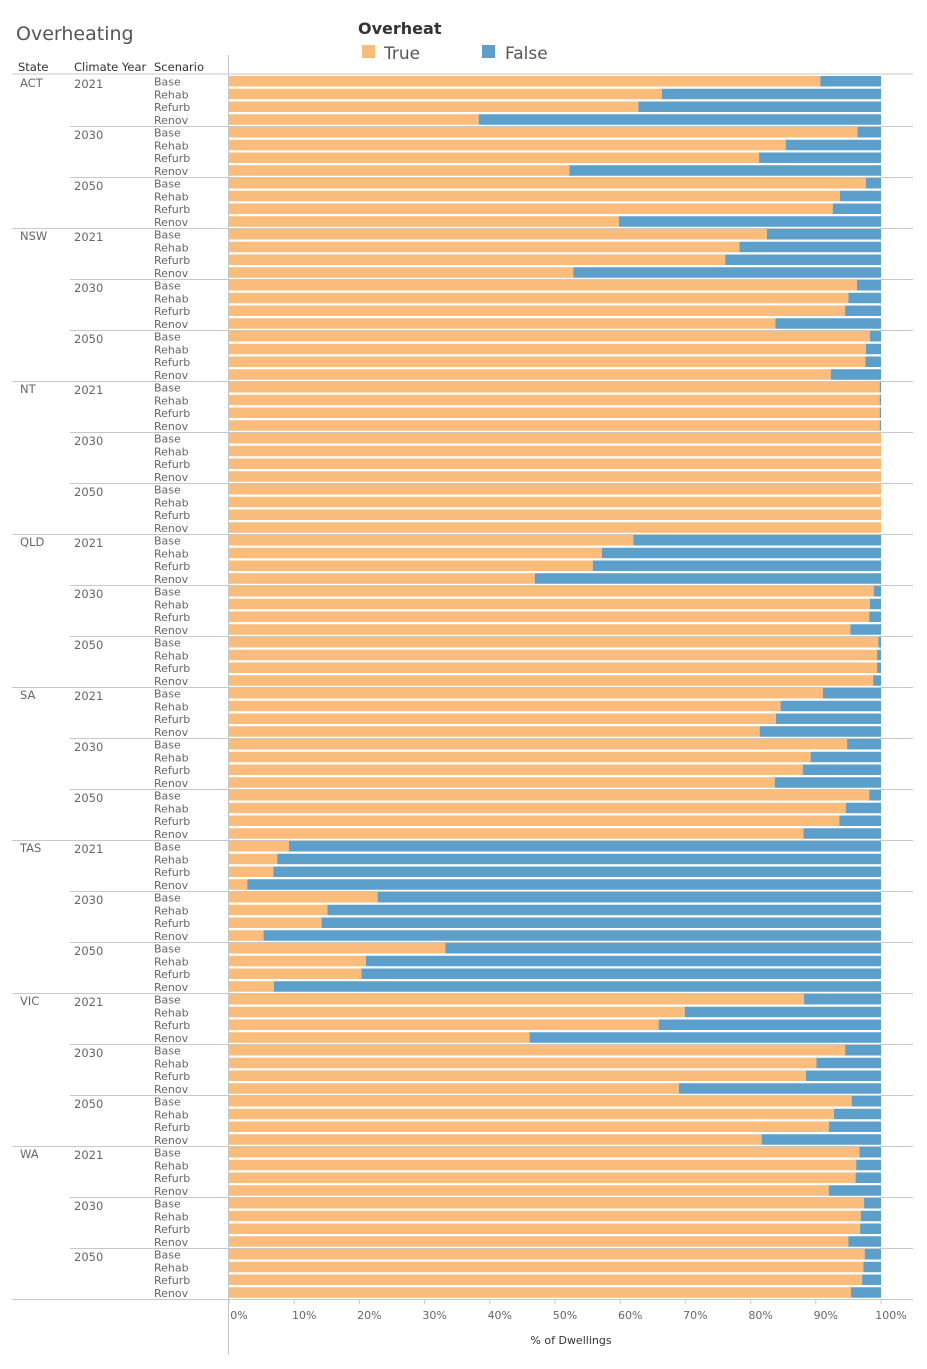  Describe the element at coordinates (368, 51) in the screenshot. I see `legend-true-swatch` at that location.